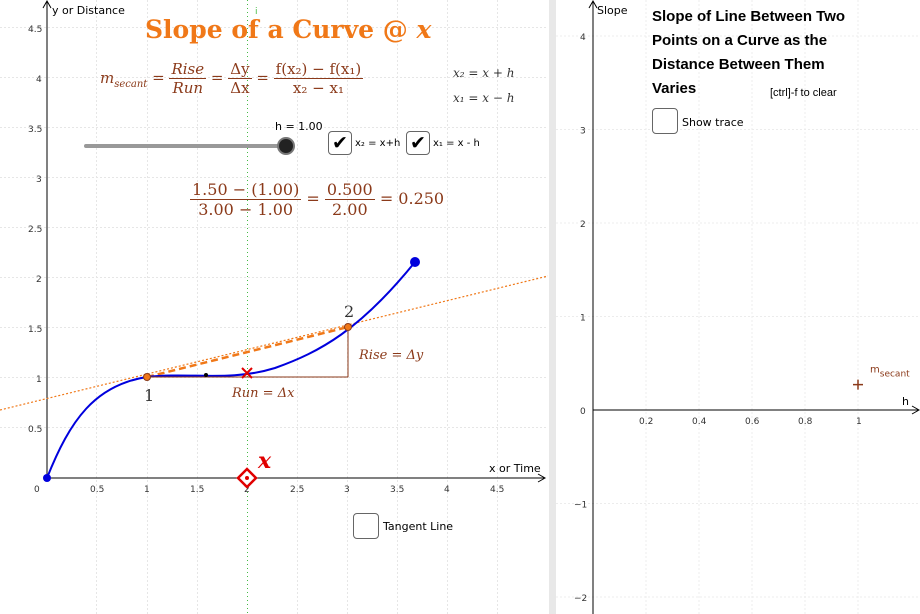  I want to click on secant-segment, so click(247, 352).